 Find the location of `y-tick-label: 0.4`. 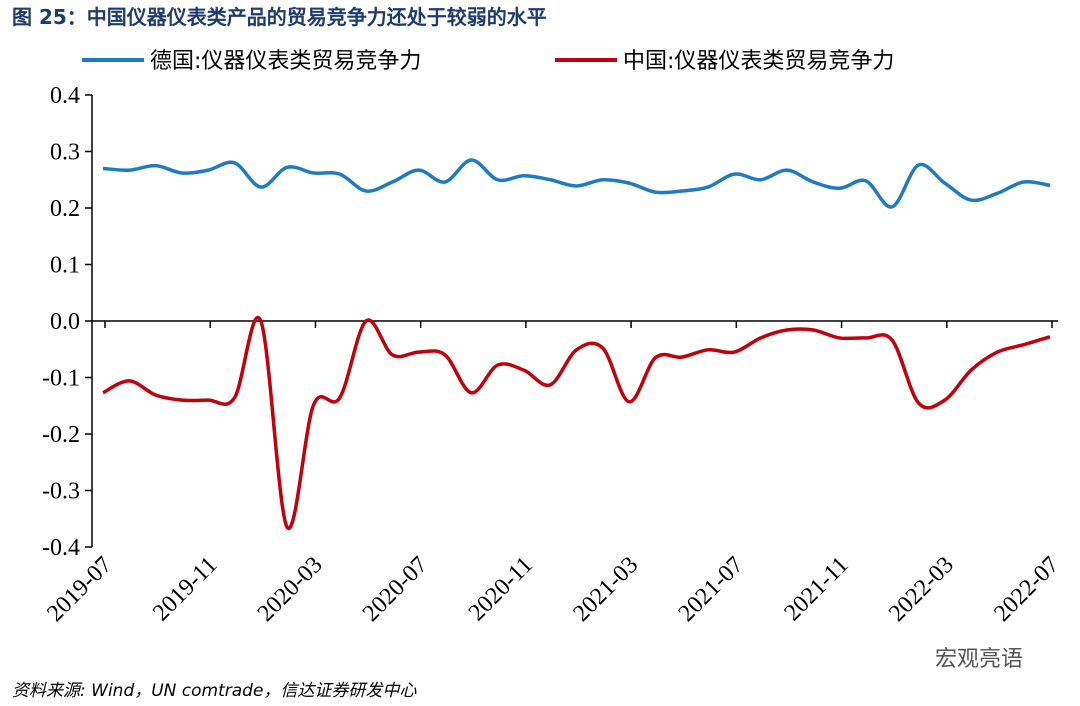

y-tick-label: 0.4 is located at coordinates (65, 96).